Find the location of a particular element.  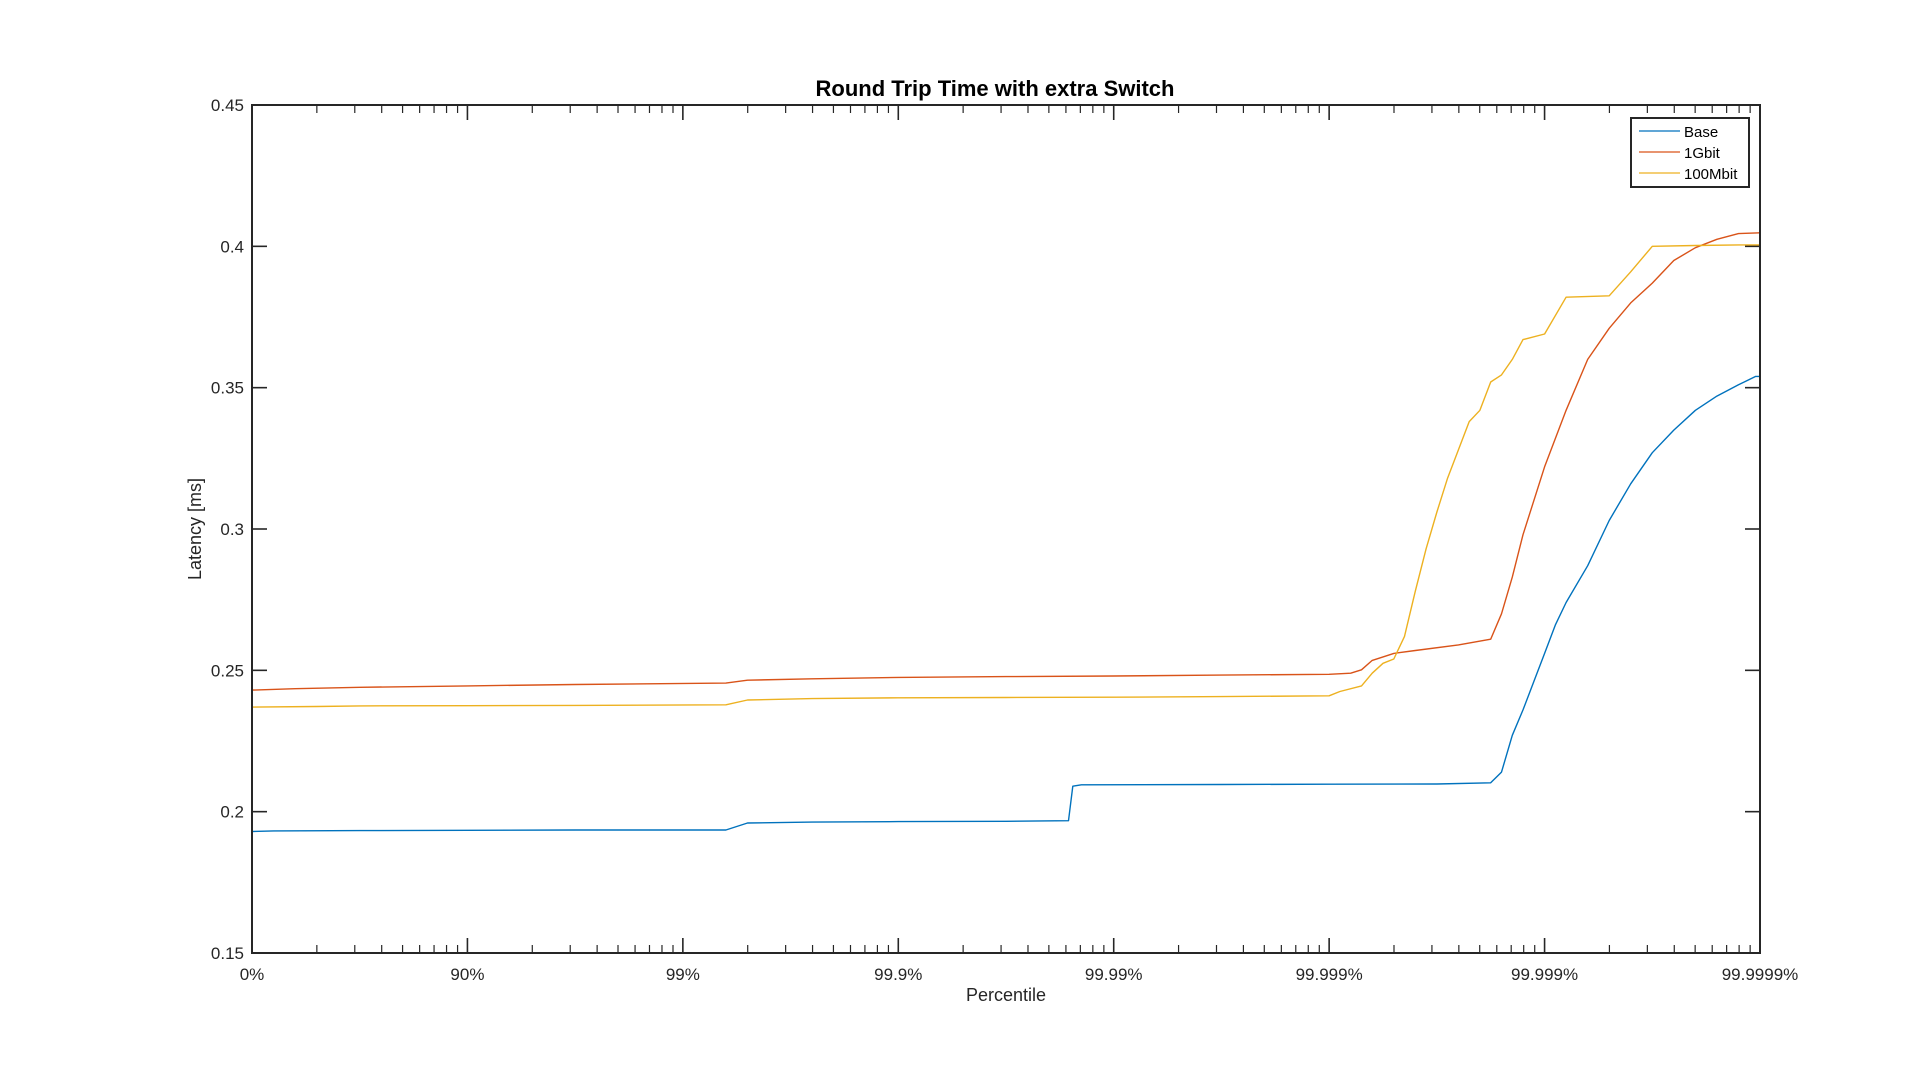

legend-box is located at coordinates (1690, 152).